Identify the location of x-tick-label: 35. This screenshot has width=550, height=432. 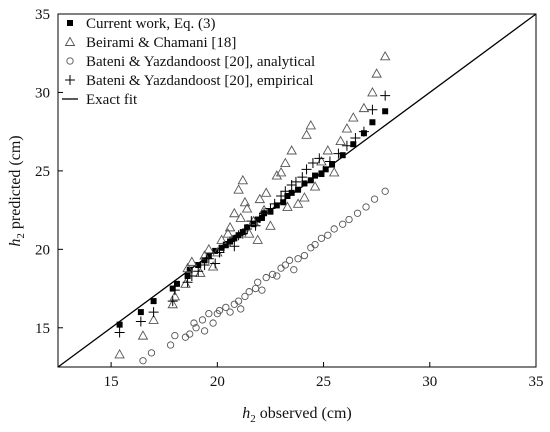
(536, 382).